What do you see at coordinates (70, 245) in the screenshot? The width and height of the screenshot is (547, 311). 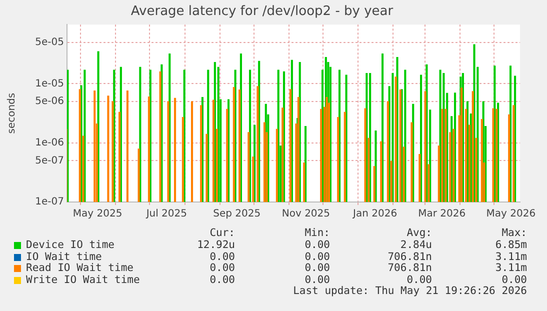 I see `legend-label: Device IO time` at bounding box center [70, 245].